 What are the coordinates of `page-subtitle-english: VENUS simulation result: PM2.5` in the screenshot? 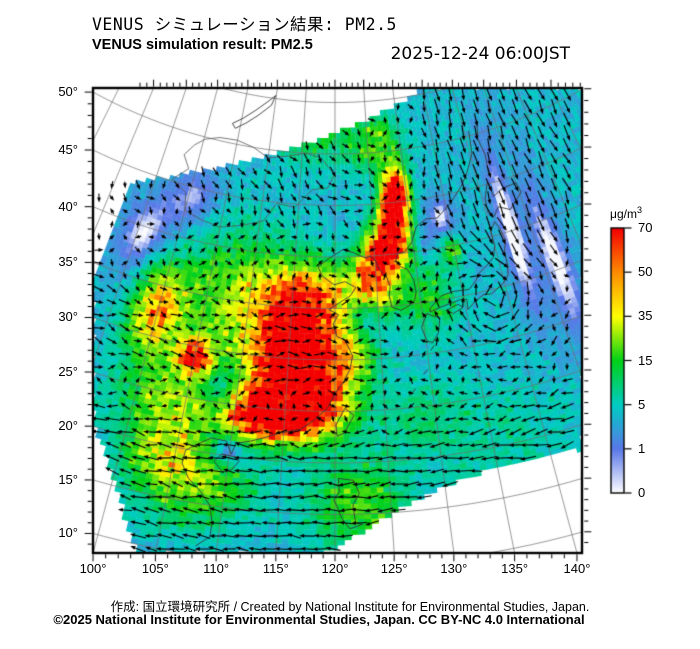 It's located at (202, 45).